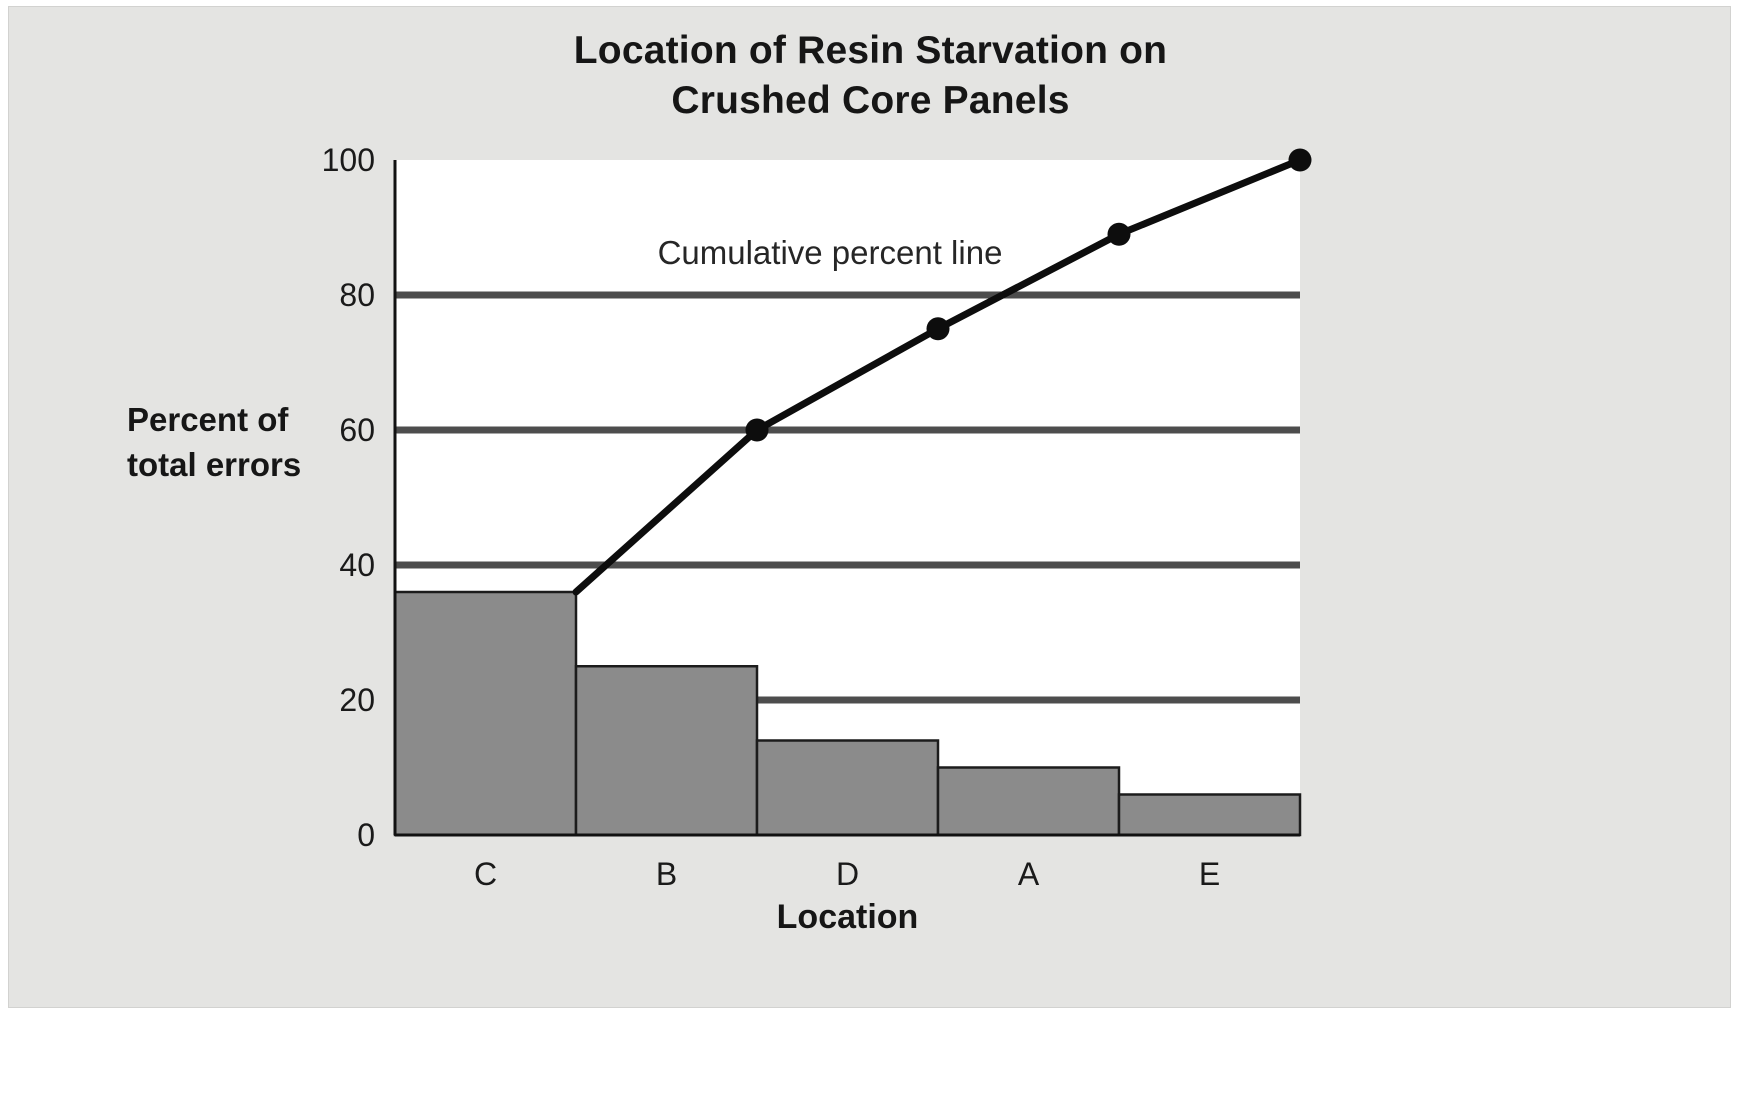 Image resolution: width=1741 pixels, height=1103 pixels. Describe the element at coordinates (1028, 801) in the screenshot. I see `bar-A` at that location.